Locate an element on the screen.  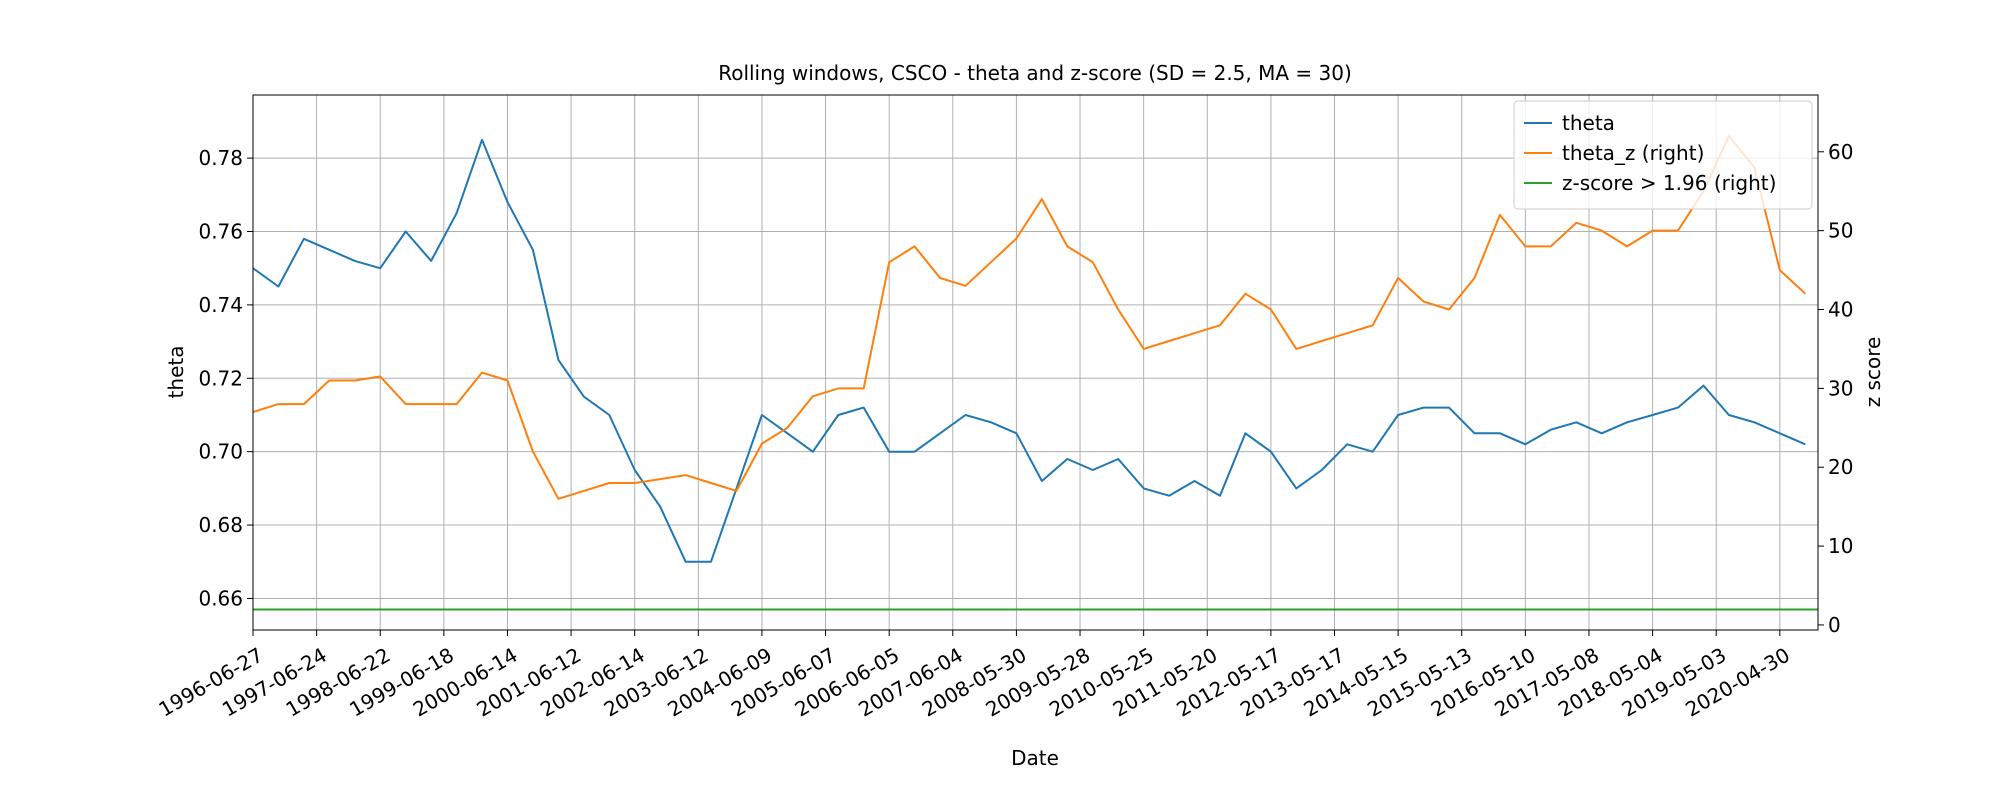
y2-tick-label: 60 is located at coordinates (1840, 152).